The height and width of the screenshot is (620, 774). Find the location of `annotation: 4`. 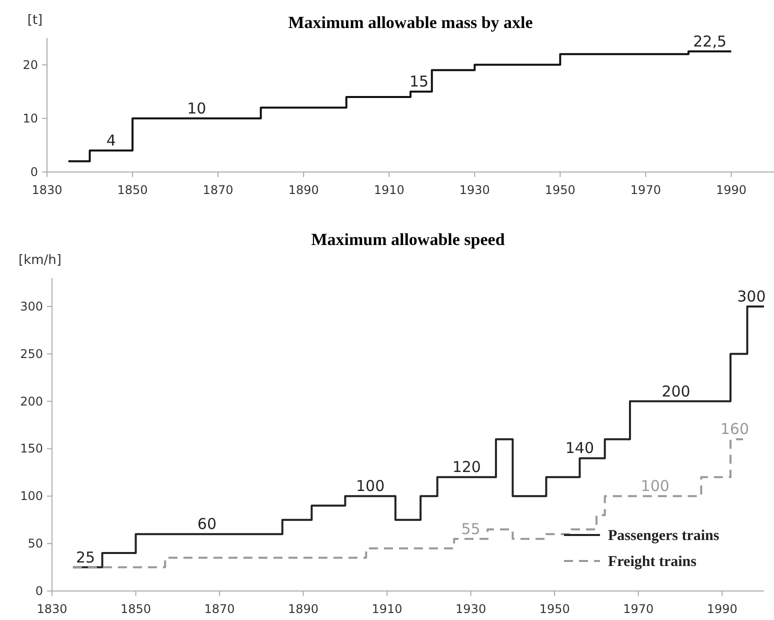

annotation: 4 is located at coordinates (111, 141).